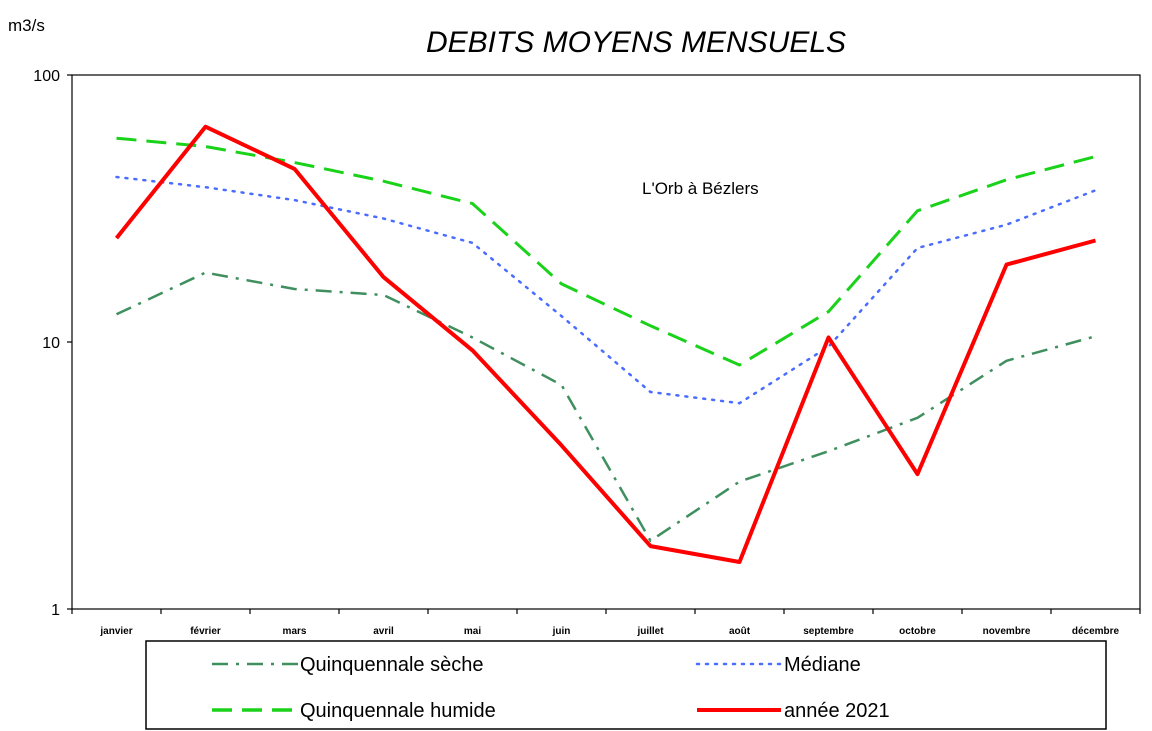 The width and height of the screenshot is (1152, 731). What do you see at coordinates (650, 631) in the screenshot?
I see `x-tick-label: juillet` at bounding box center [650, 631].